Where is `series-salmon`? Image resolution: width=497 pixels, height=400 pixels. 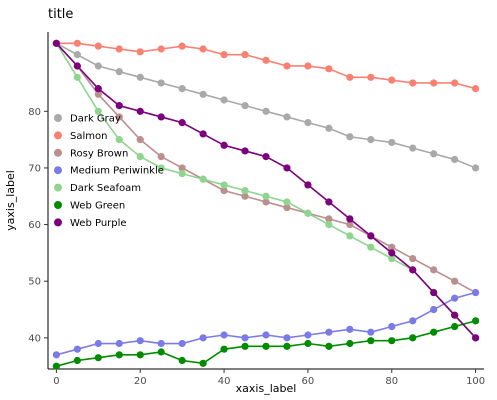
series-salmon is located at coordinates (266, 66).